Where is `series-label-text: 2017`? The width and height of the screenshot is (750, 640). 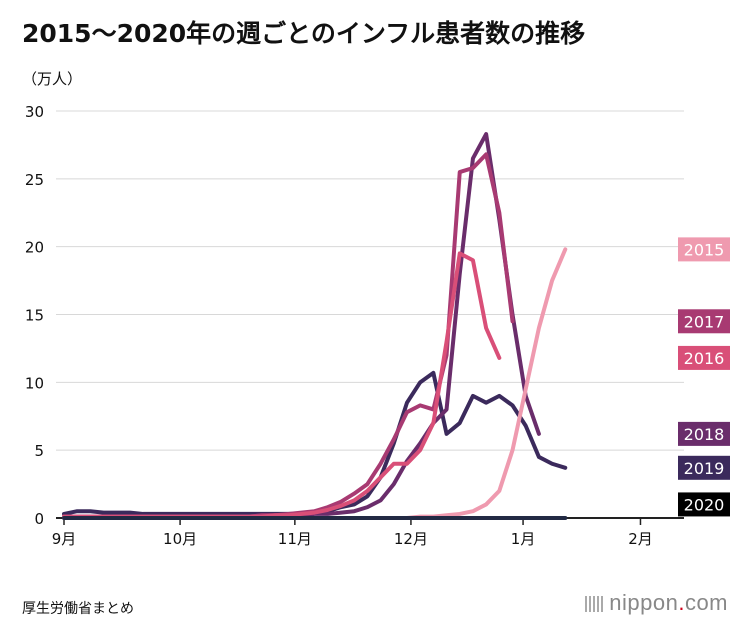 series-label-text: 2017 is located at coordinates (704, 321).